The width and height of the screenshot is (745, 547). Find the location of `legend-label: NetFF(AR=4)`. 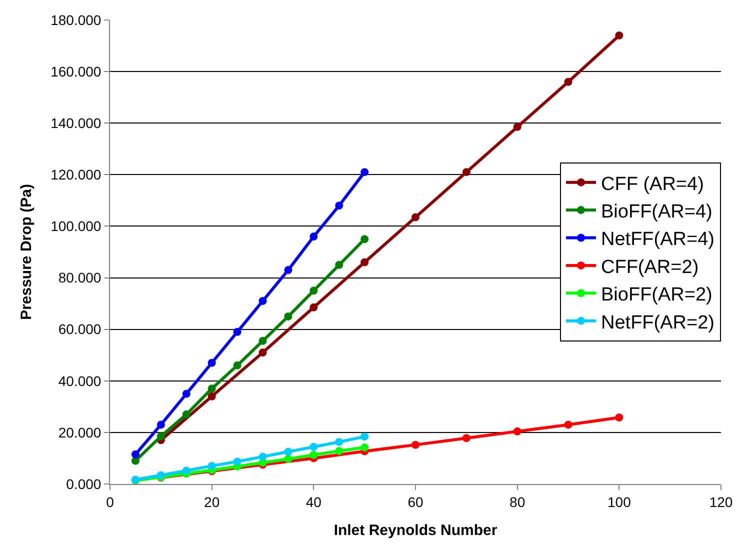

legend-label: NetFF(AR=4) is located at coordinates (657, 239).